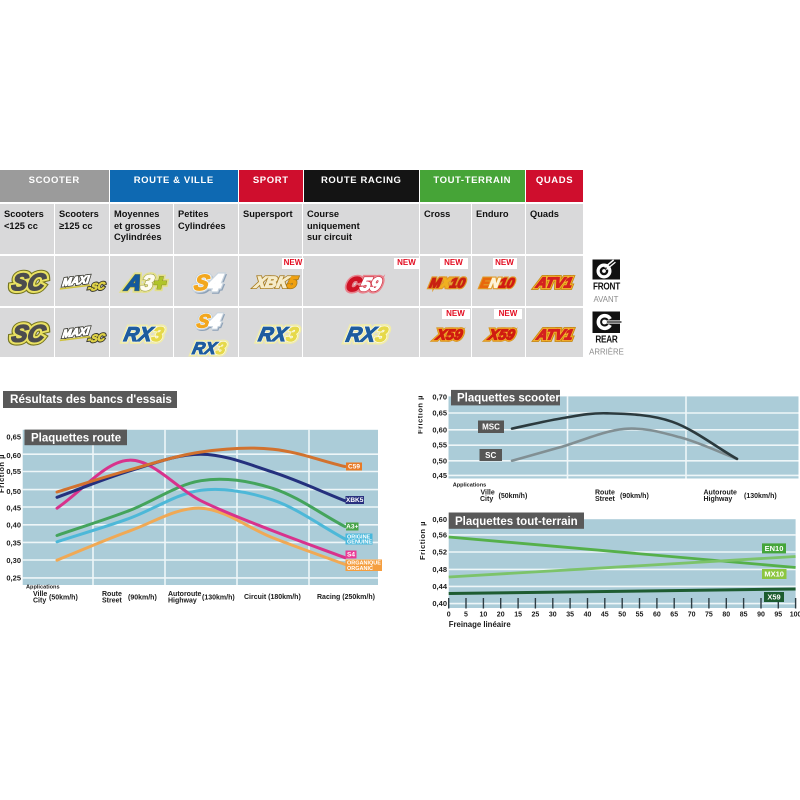 This screenshot has width=800, height=800. What do you see at coordinates (491, 427) in the screenshot?
I see `svg-text: MSC` at bounding box center [491, 427].